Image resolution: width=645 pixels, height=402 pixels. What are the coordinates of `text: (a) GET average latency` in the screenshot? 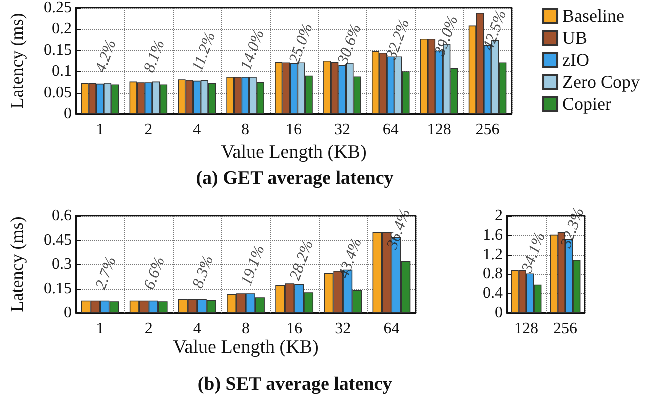 It's located at (295, 178).